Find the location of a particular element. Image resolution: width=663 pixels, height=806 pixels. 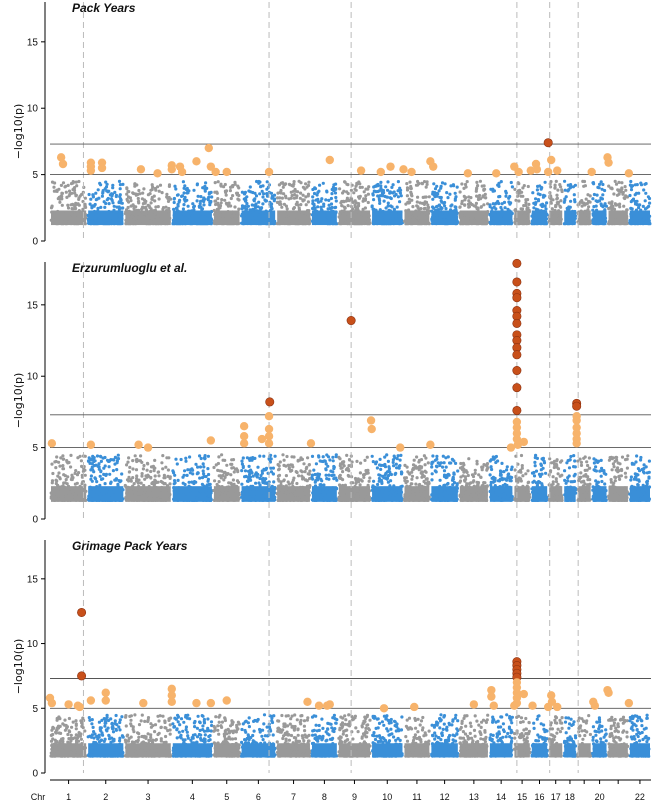

chromosome-label-17: 17 is located at coordinates (556, 797).